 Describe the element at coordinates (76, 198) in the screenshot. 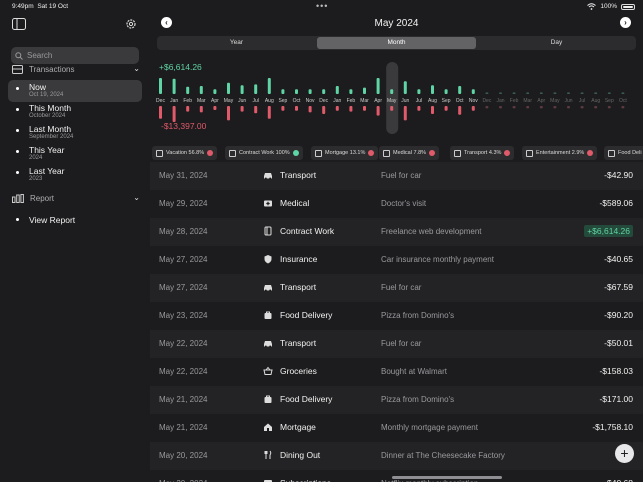

I see `report-section-header: Report ⌄` at that location.